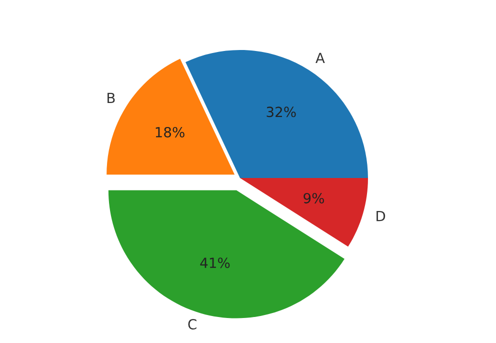 Image resolution: width=496 pixels, height=343 pixels. What do you see at coordinates (170, 132) in the screenshot?
I see `data-label: 18%` at bounding box center [170, 132].